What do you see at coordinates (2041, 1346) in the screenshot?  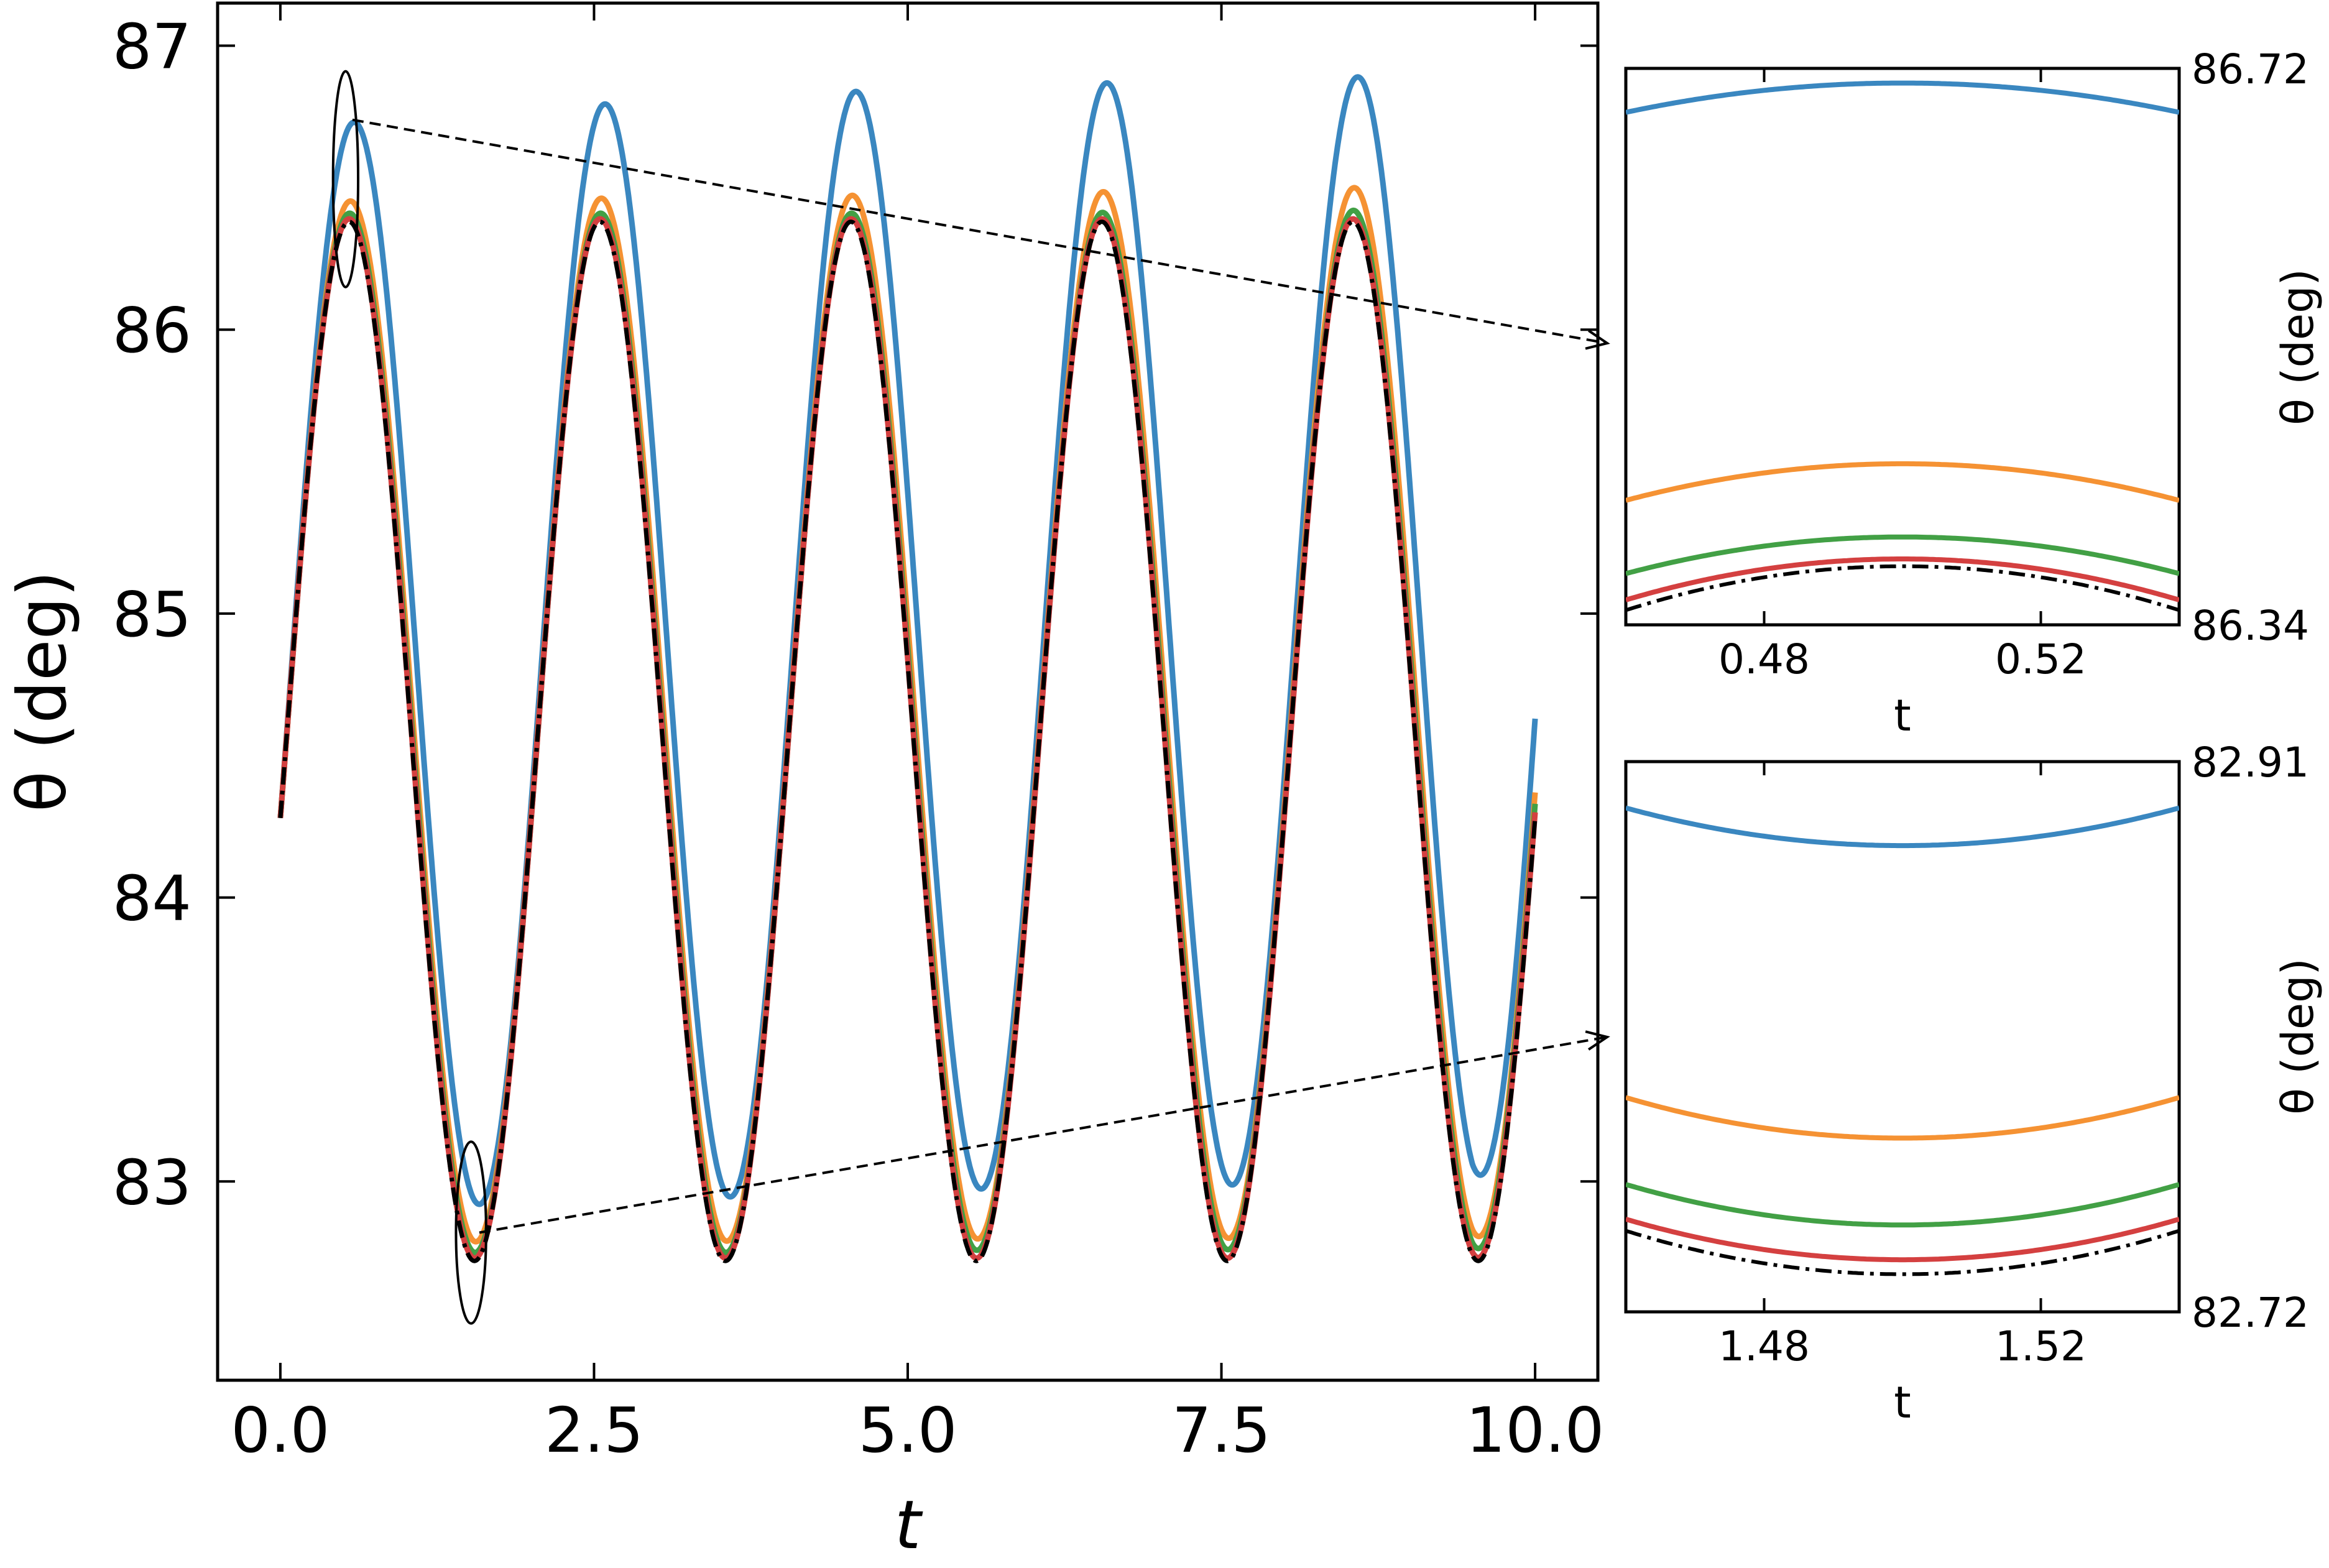 I see `inset-xtick-label: 1.52` at bounding box center [2041, 1346].